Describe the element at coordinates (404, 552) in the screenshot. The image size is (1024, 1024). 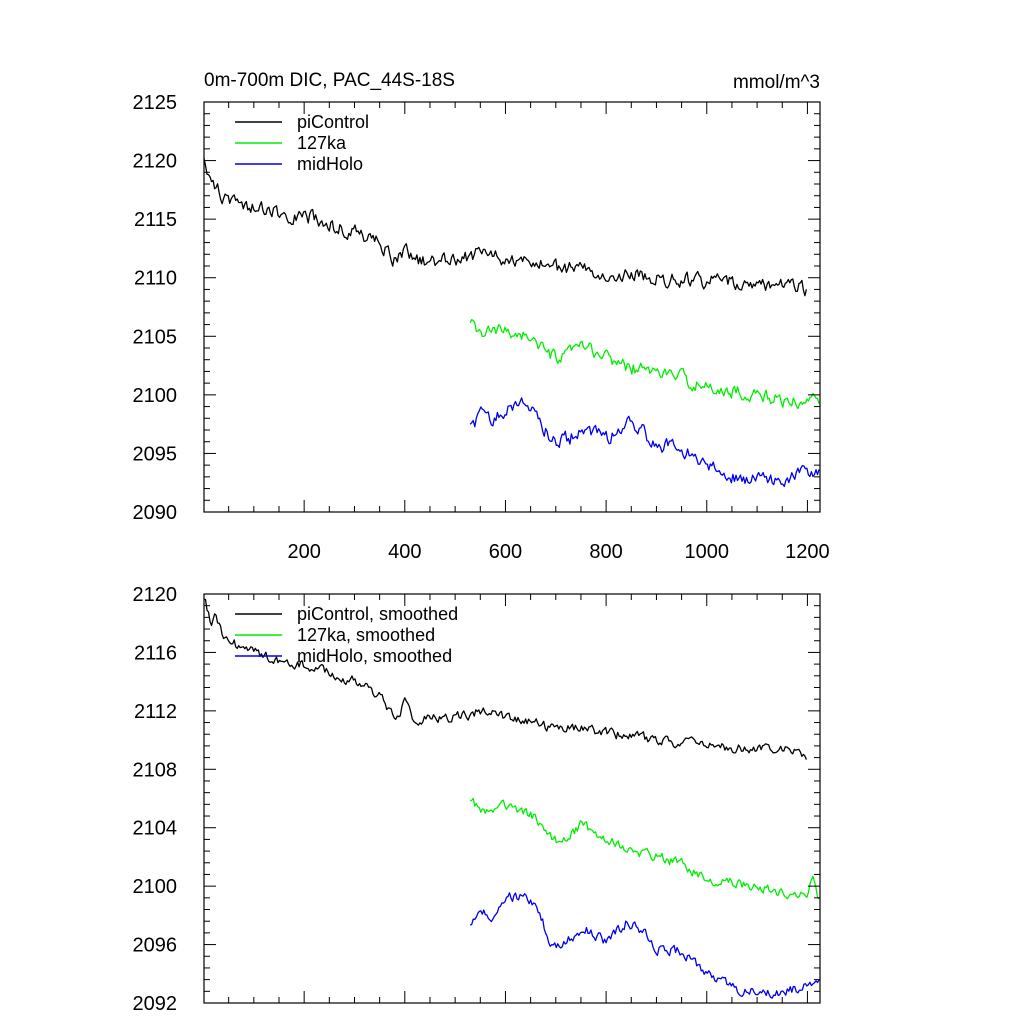
I see `x-tick-label: 400` at that location.